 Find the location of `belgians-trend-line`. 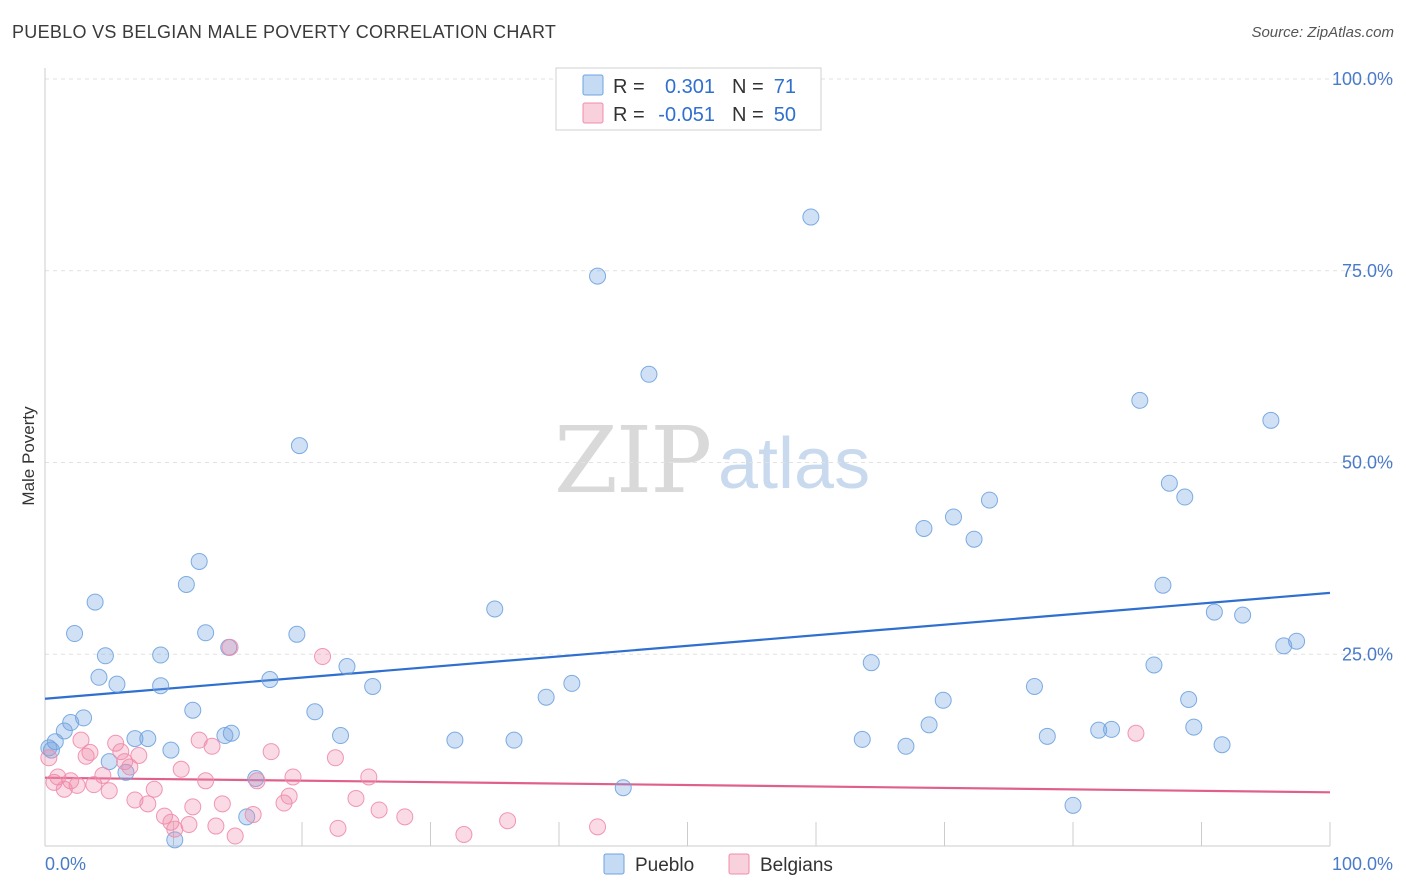

belgians-trend-line is located at coordinates (687, 785).